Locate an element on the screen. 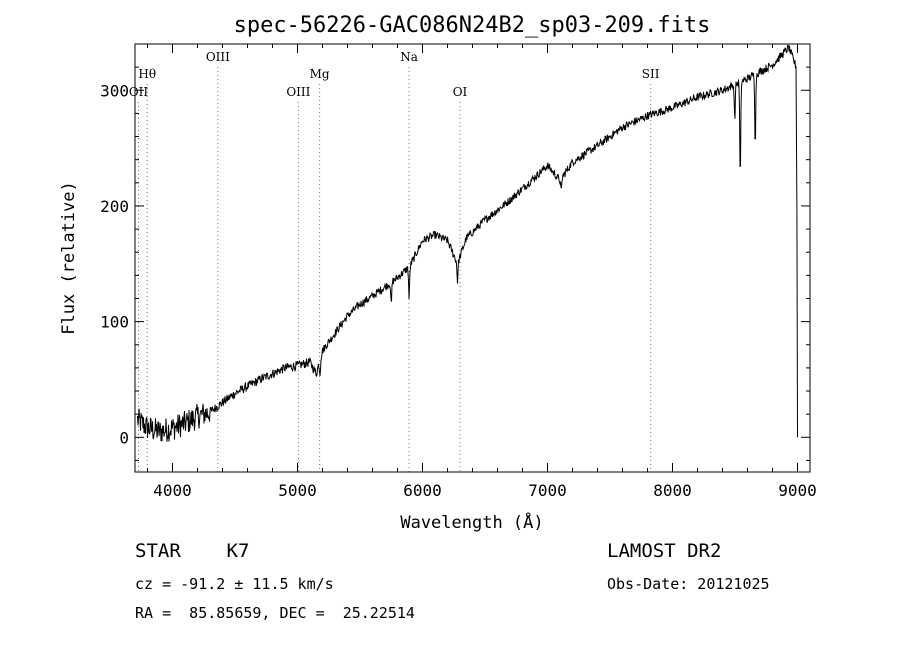 This screenshot has height=650, width=900. y-tick-label: 200 is located at coordinates (114, 206).